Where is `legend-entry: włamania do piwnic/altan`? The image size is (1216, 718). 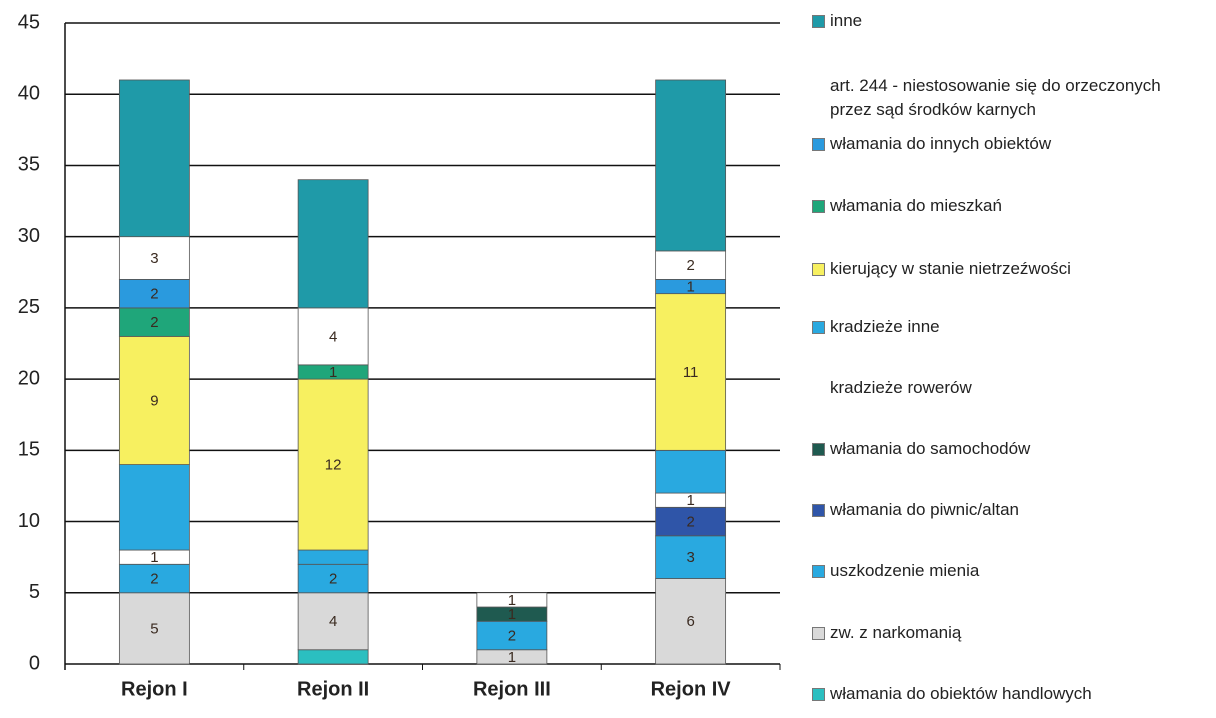 legend-entry: włamania do piwnic/altan is located at coordinates (1012, 510).